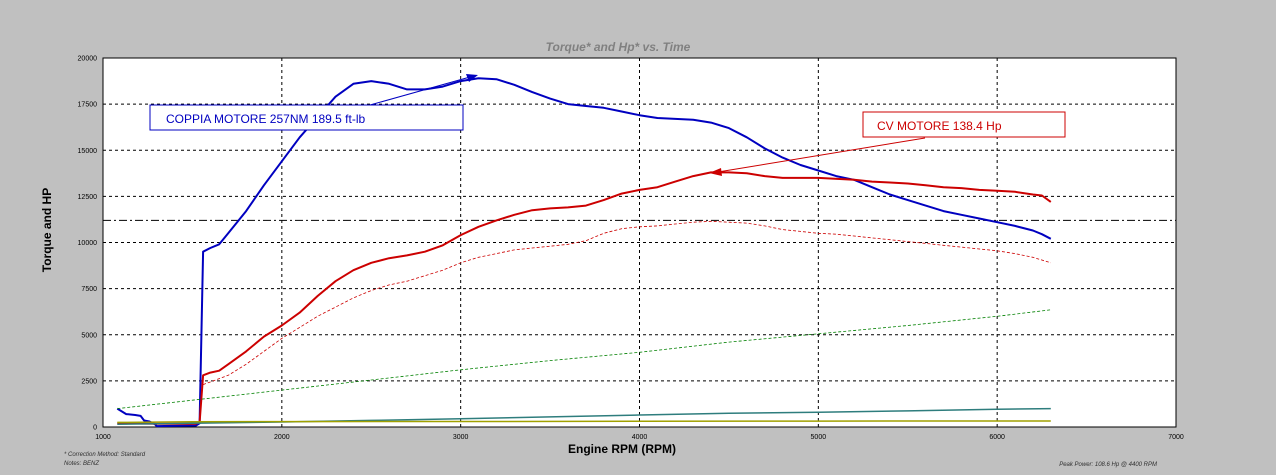 The height and width of the screenshot is (475, 1276). Describe the element at coordinates (997, 437) in the screenshot. I see `x-tick-label: 6000` at that location.